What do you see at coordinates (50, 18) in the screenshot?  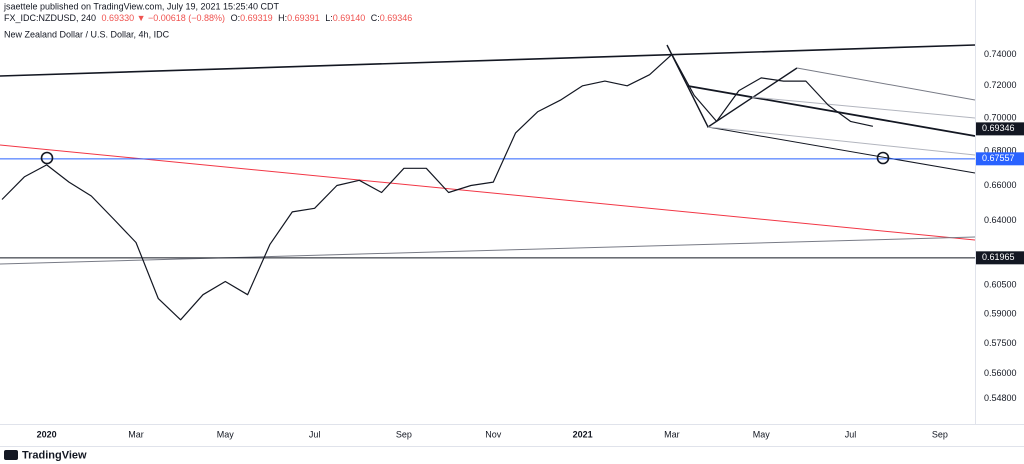 I see `symbol: FX_IDC:NZDUSD, 240` at bounding box center [50, 18].